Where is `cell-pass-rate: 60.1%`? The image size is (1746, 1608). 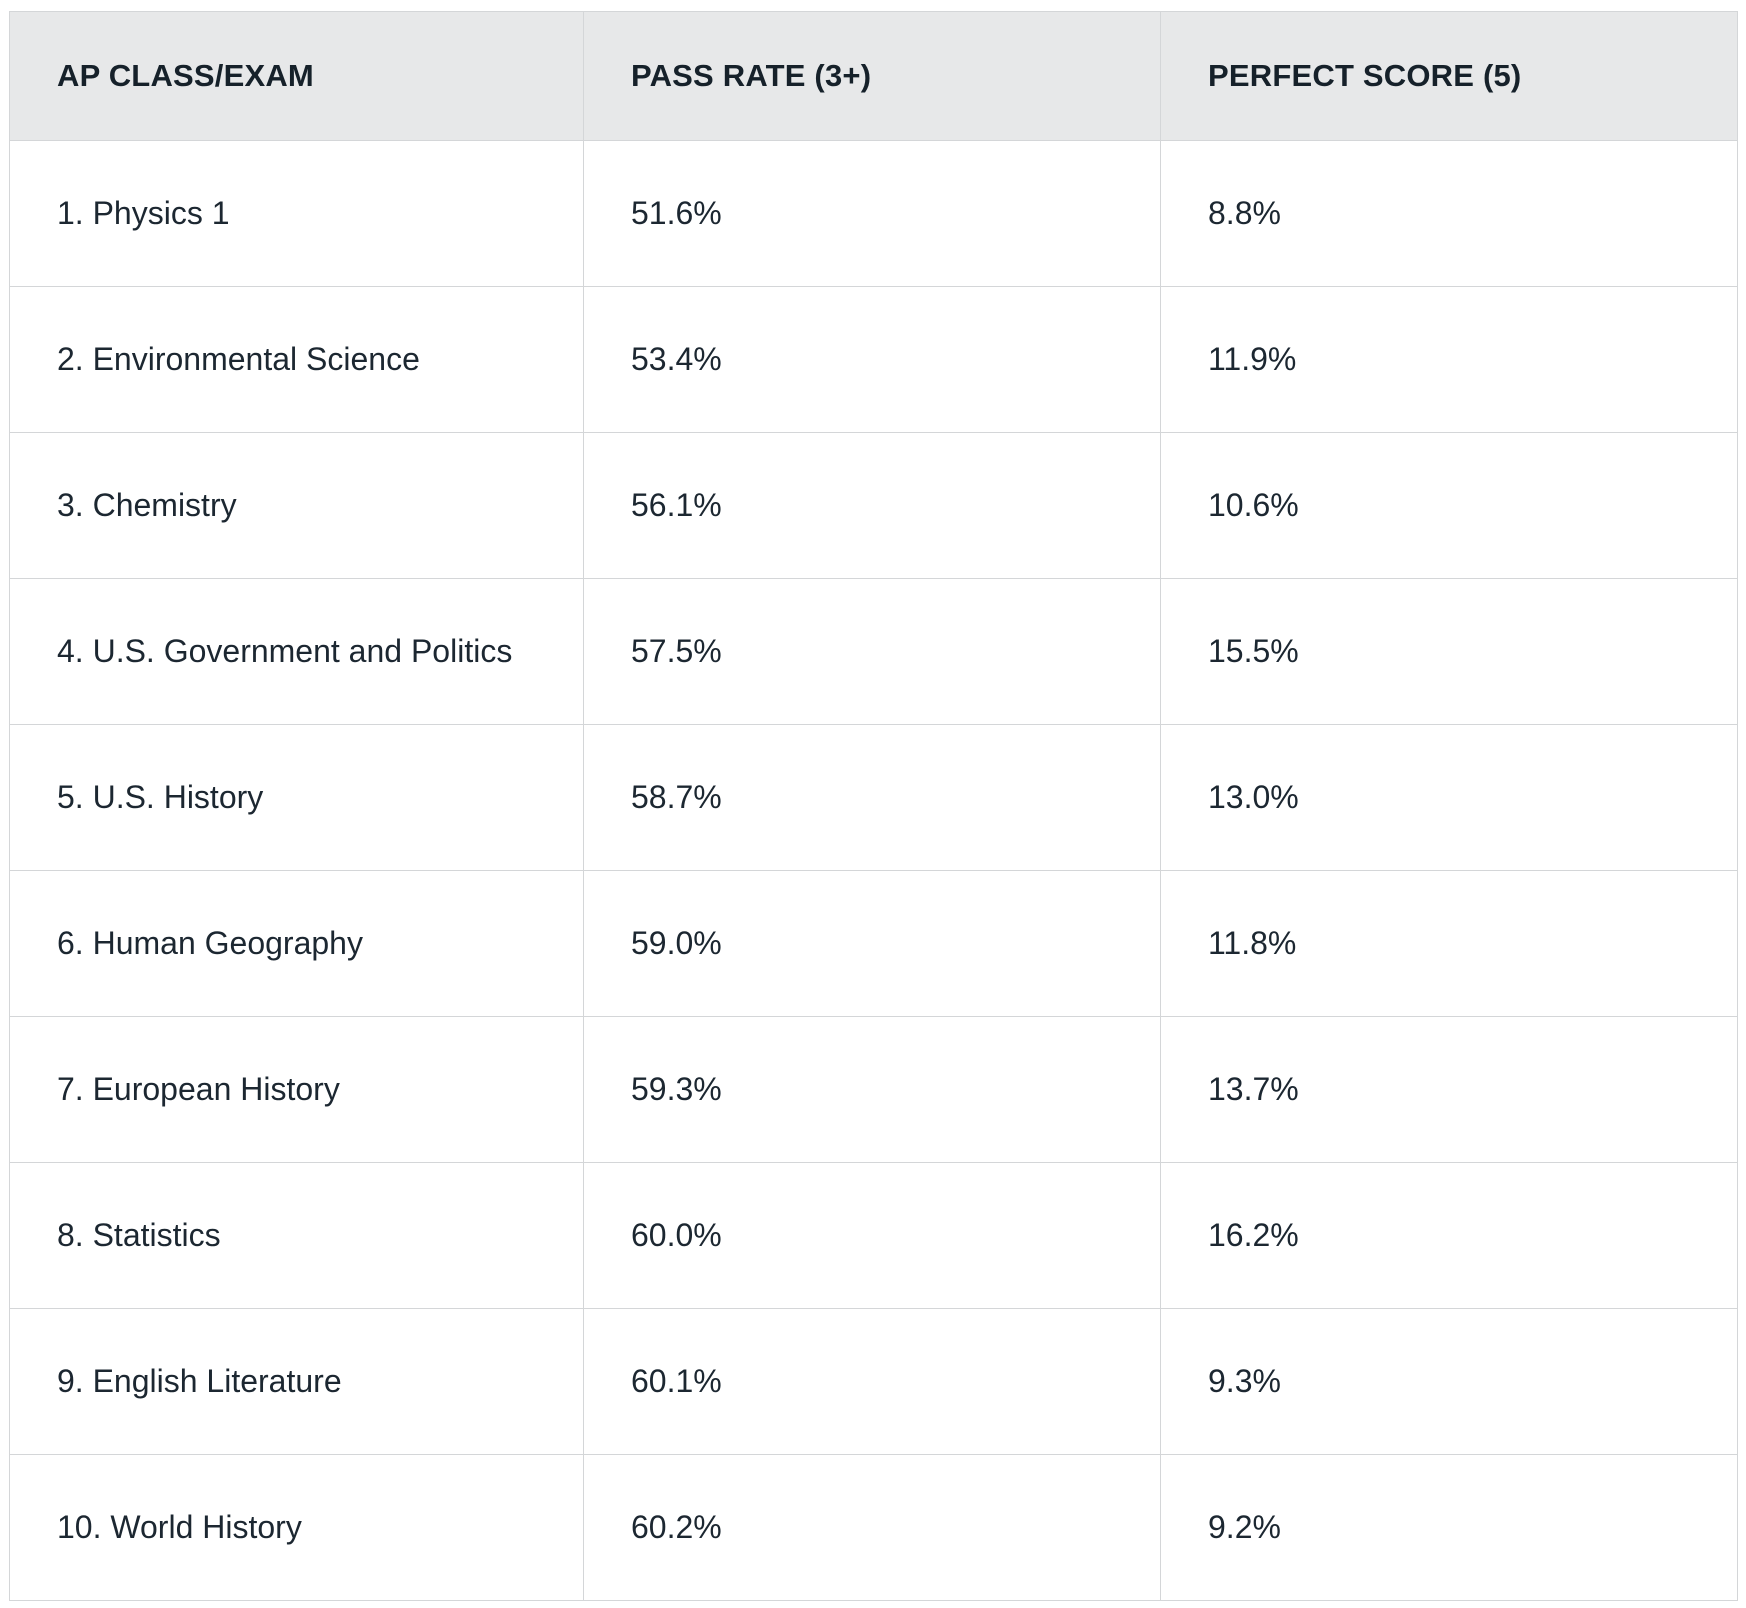 cell-pass-rate: 60.1% is located at coordinates (872, 1381).